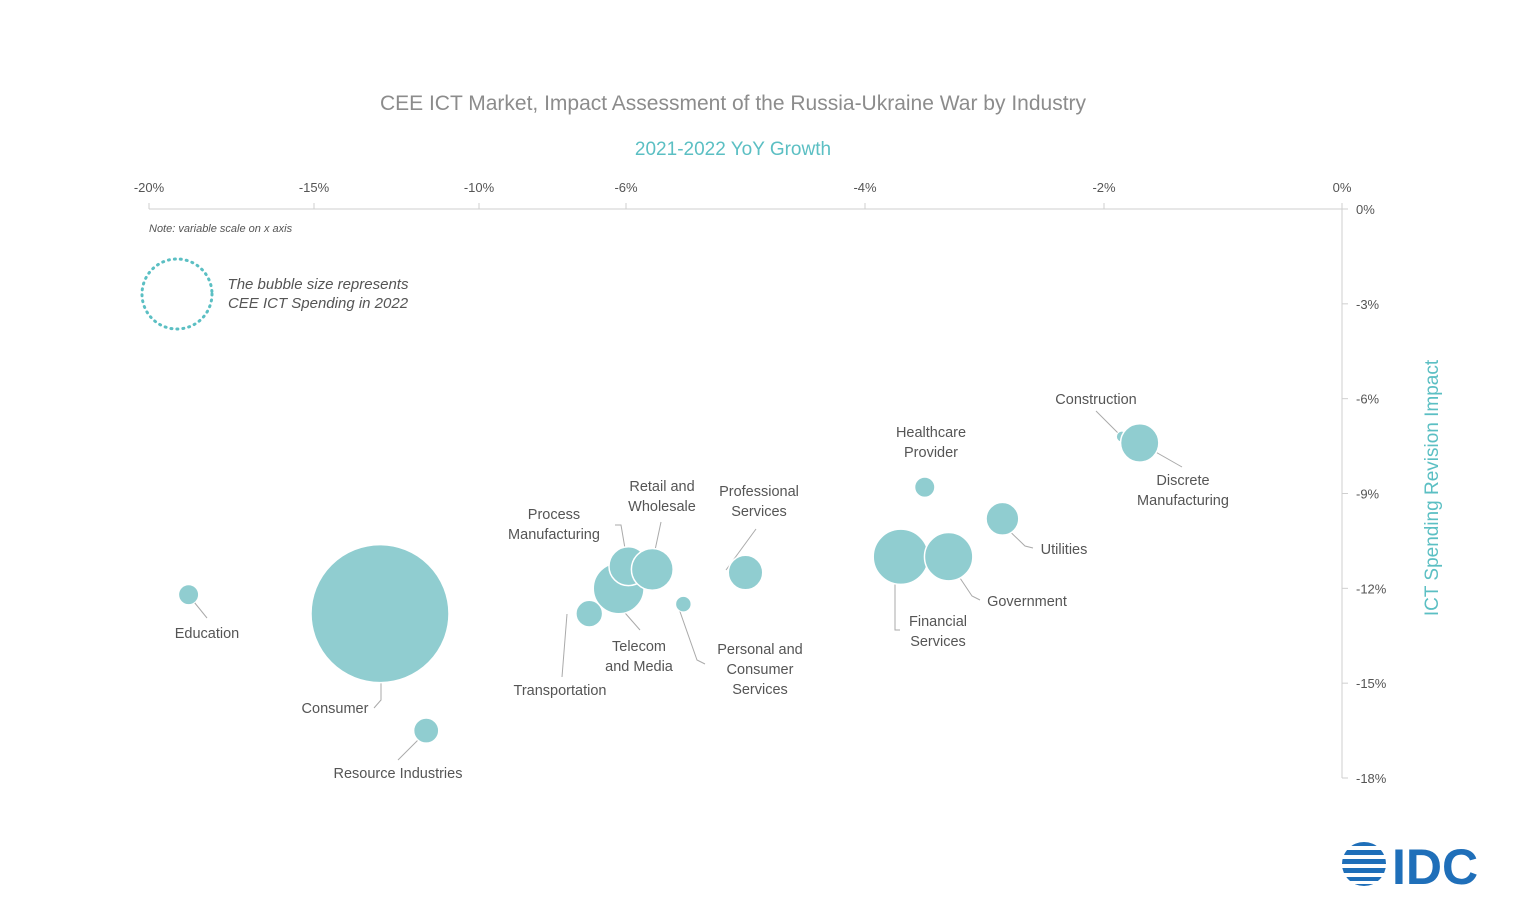 The width and height of the screenshot is (1536, 904). I want to click on x-axis: -20% -15% -10% -6% -4% -2% 0%, so click(743, 195).